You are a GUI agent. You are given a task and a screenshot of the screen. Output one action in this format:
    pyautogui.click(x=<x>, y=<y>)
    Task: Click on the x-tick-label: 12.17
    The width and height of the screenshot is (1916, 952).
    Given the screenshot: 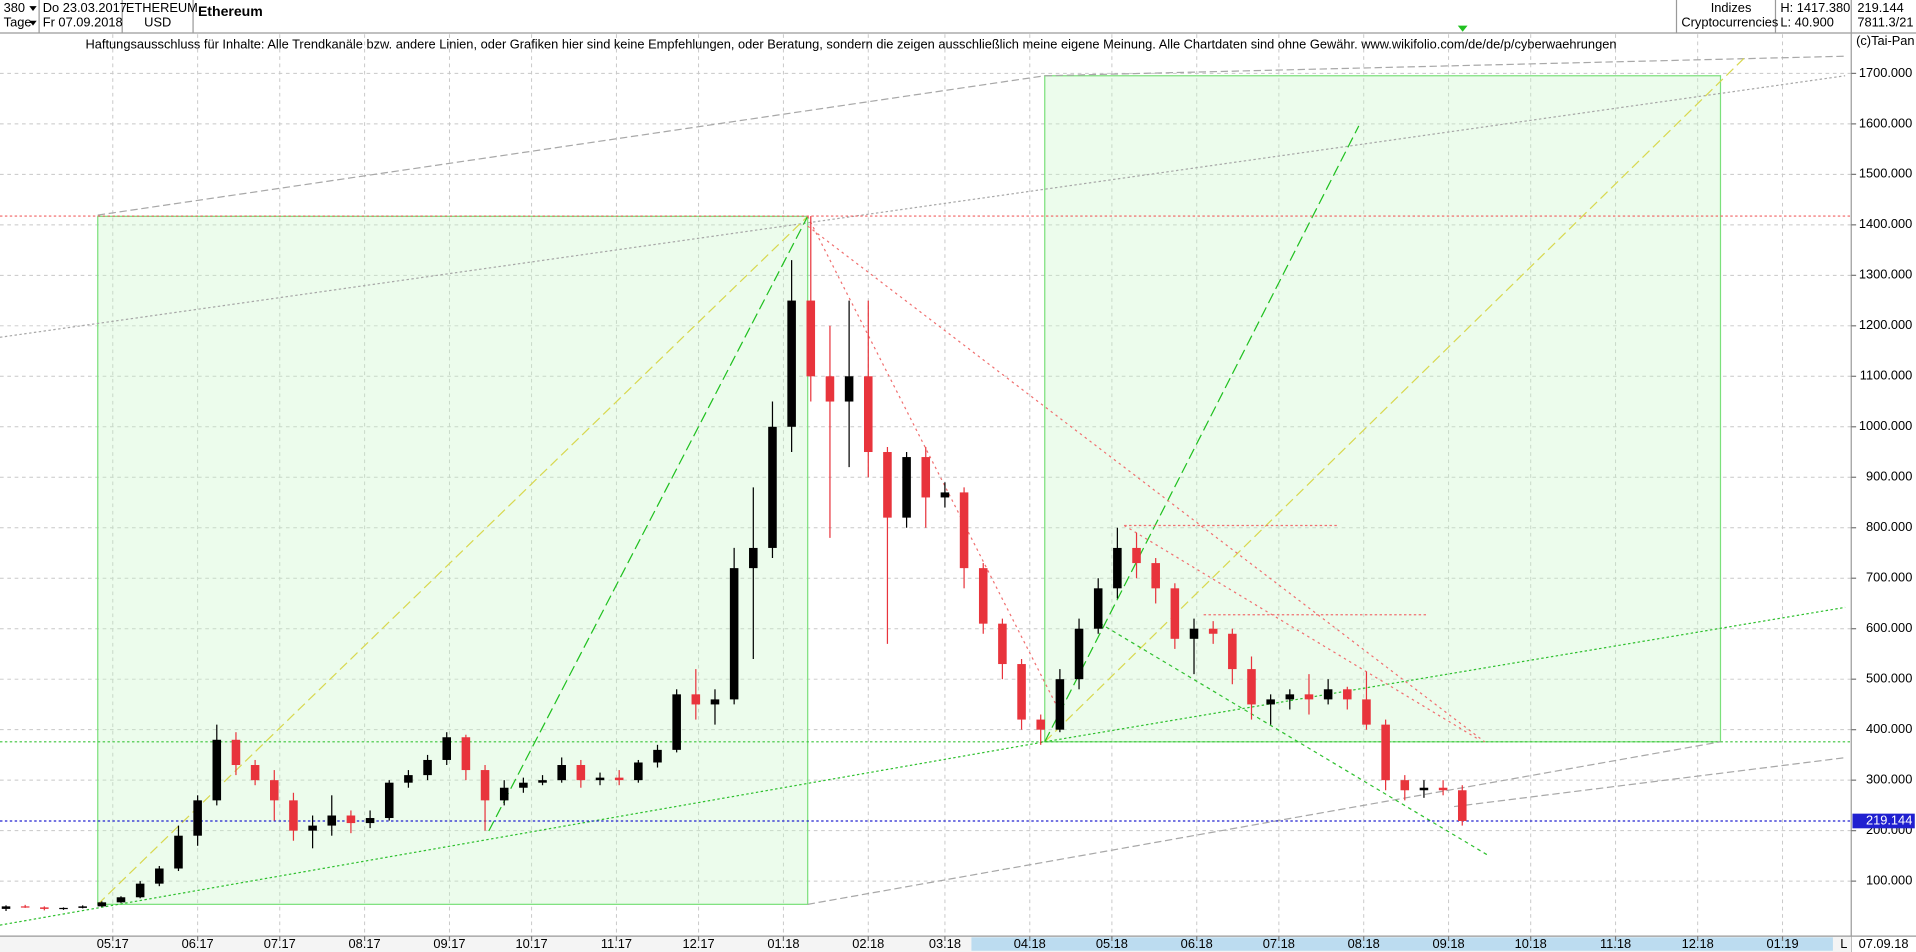 What is the action you would take?
    pyautogui.click(x=699, y=943)
    